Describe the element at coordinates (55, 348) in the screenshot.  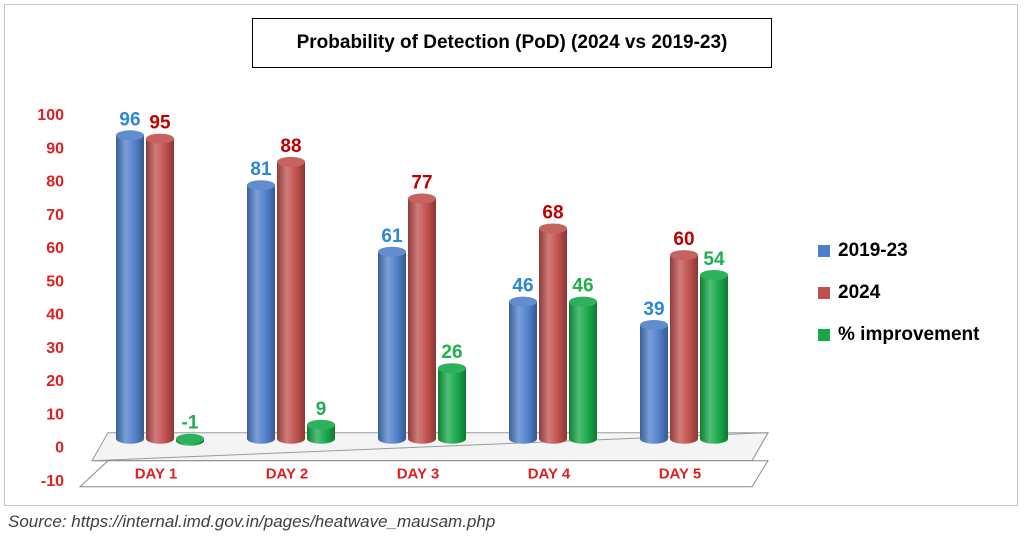
I see `y-tick-label: 30` at that location.